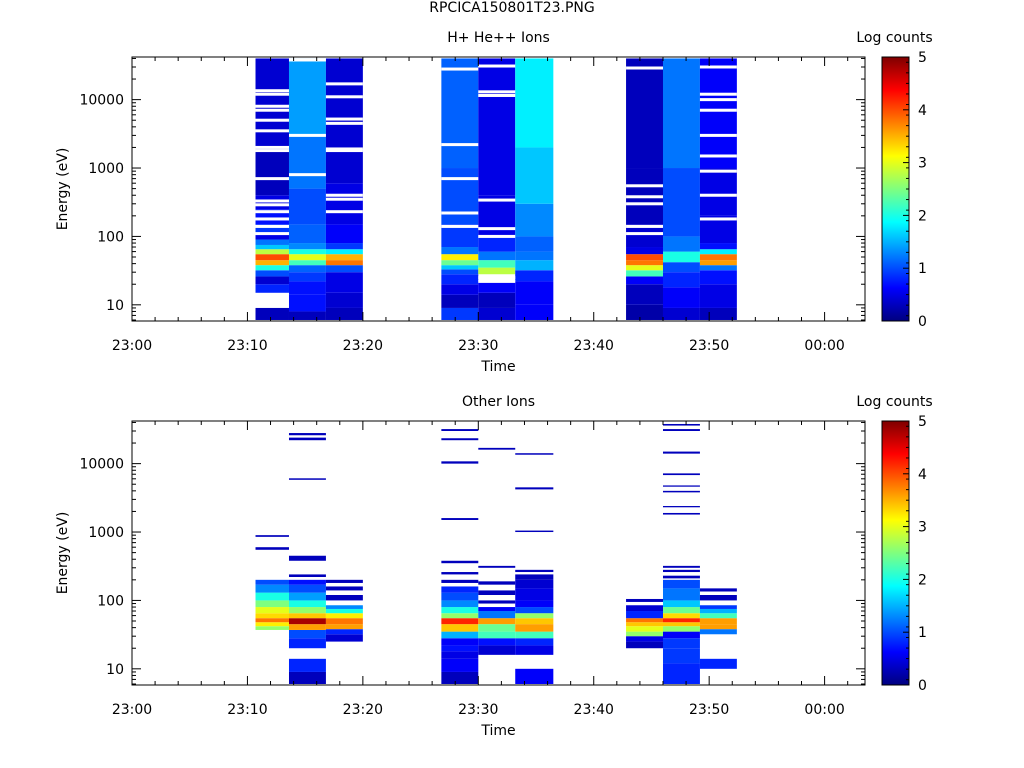  I want to click on panel-title: Other Ions, so click(498, 402).